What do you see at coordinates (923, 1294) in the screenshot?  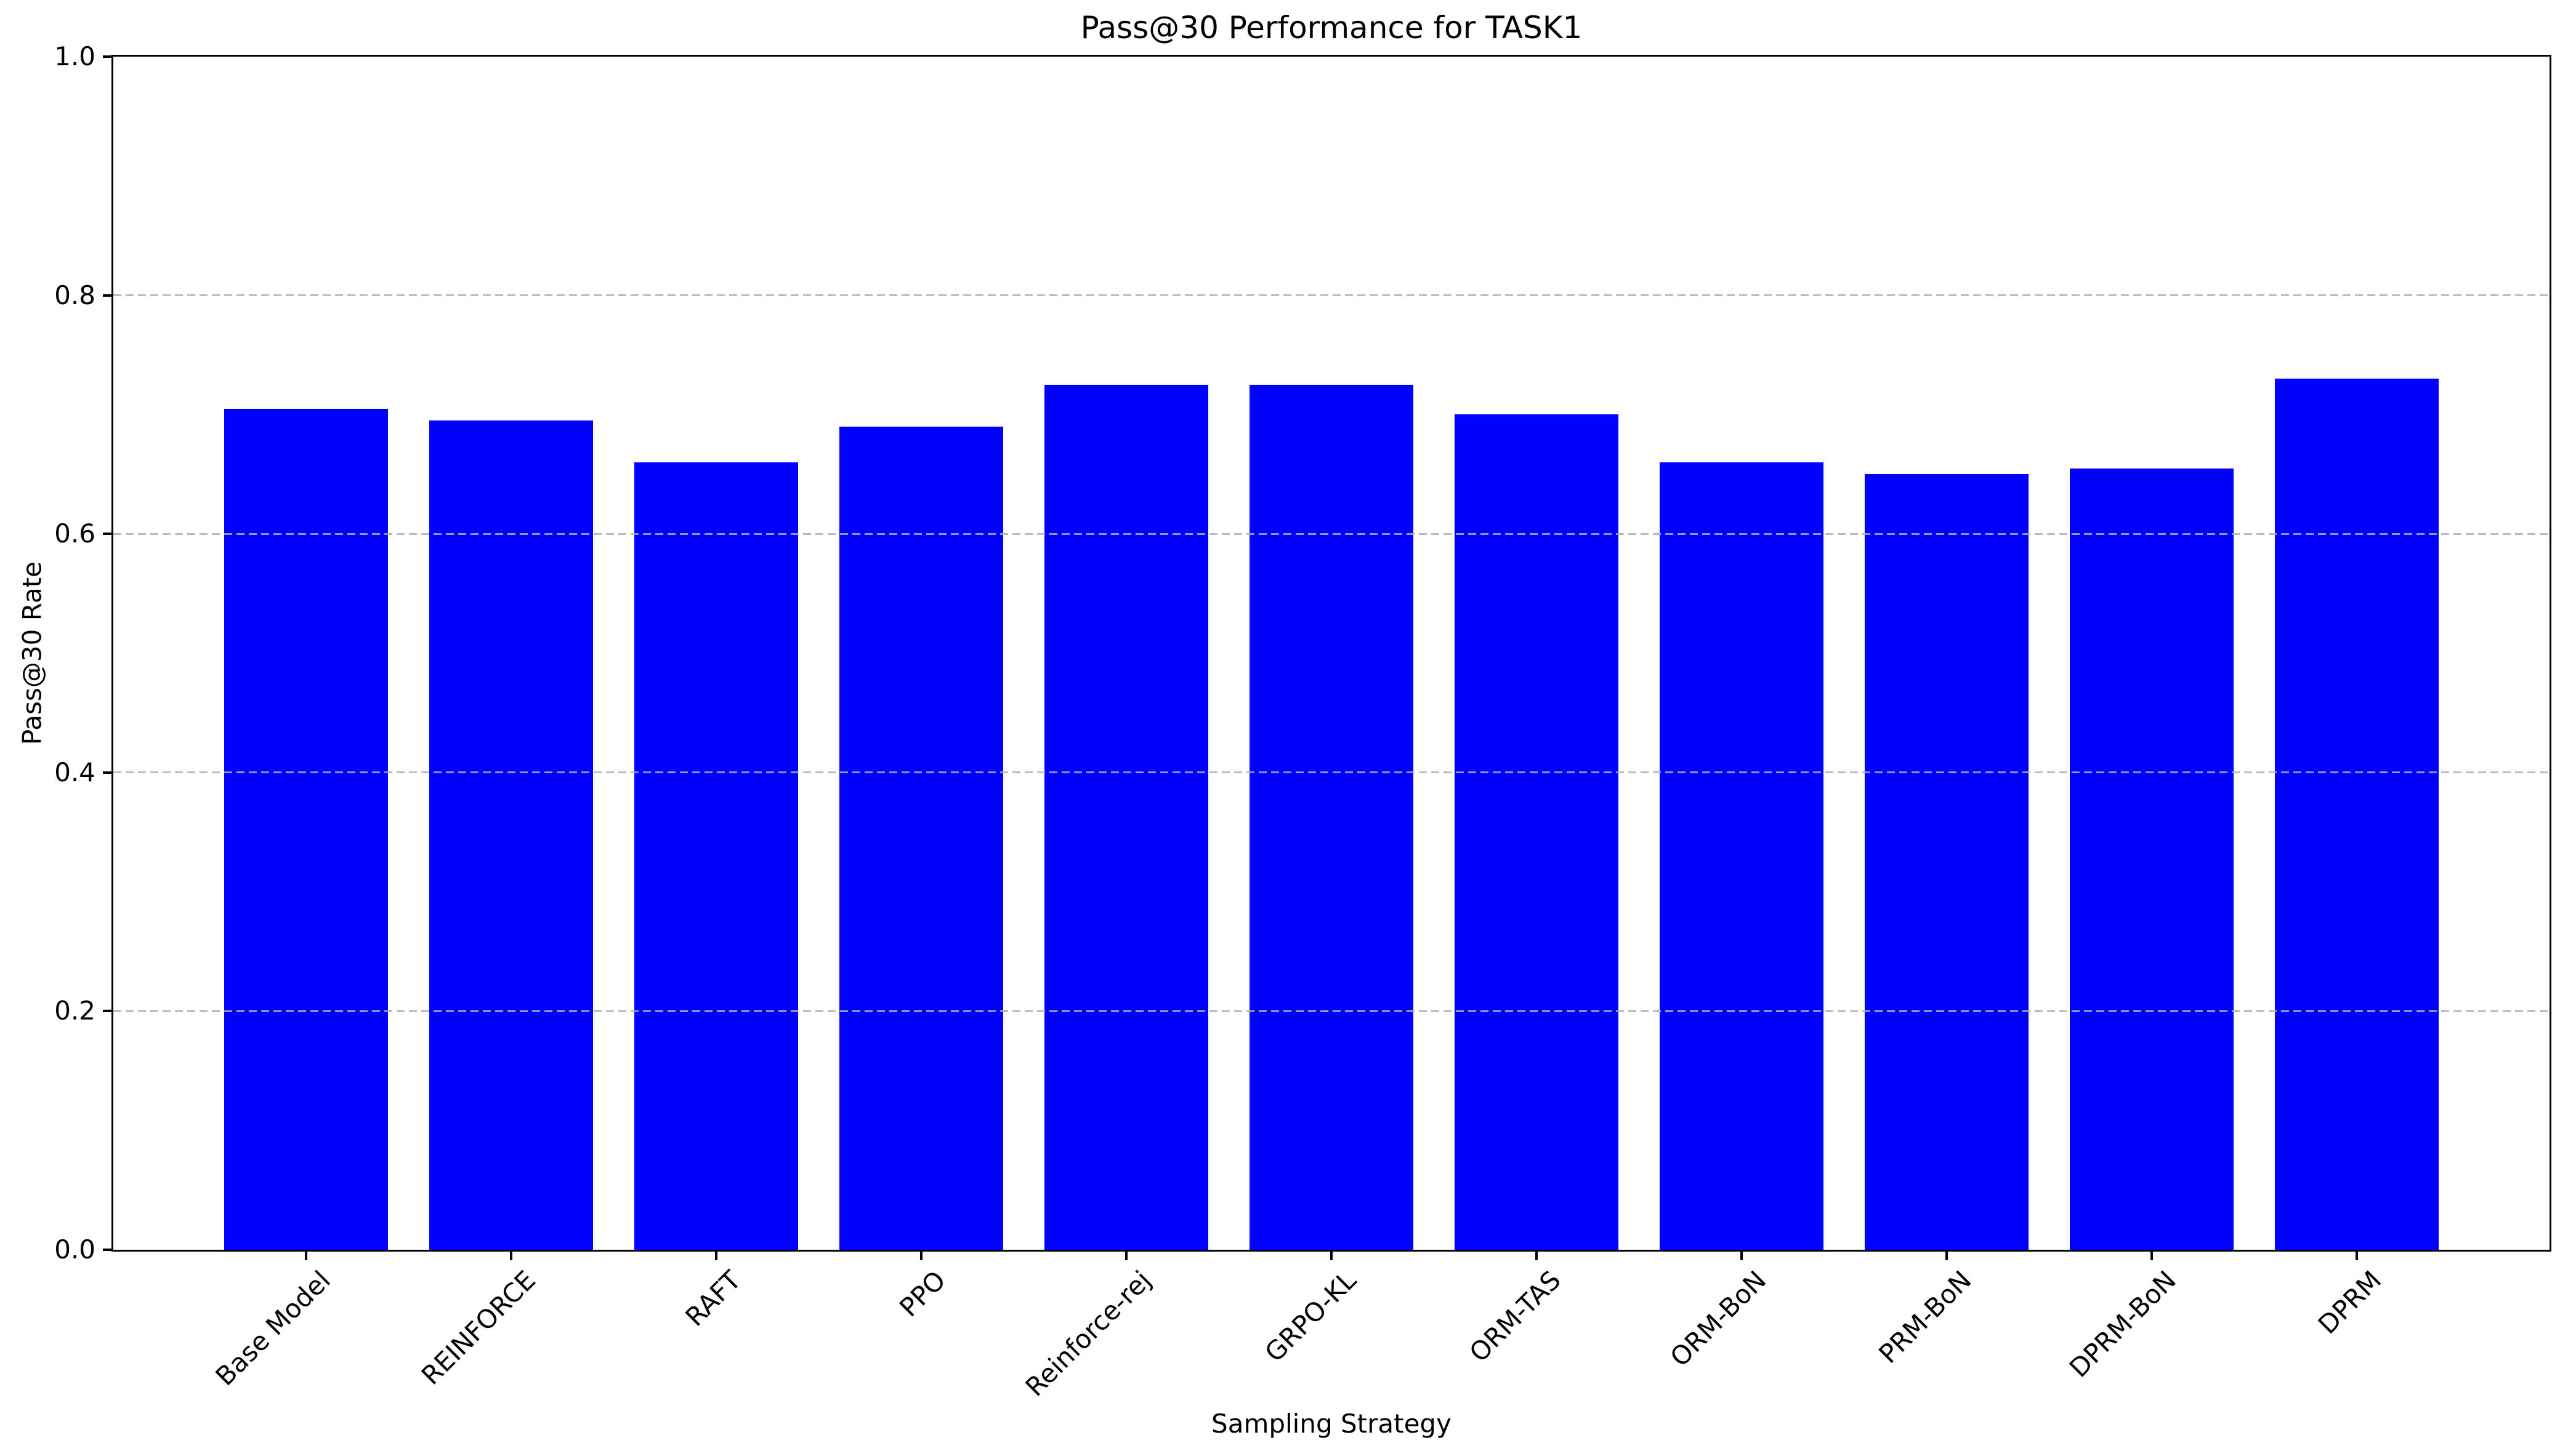 I see `x-tick-label: PPO` at bounding box center [923, 1294].